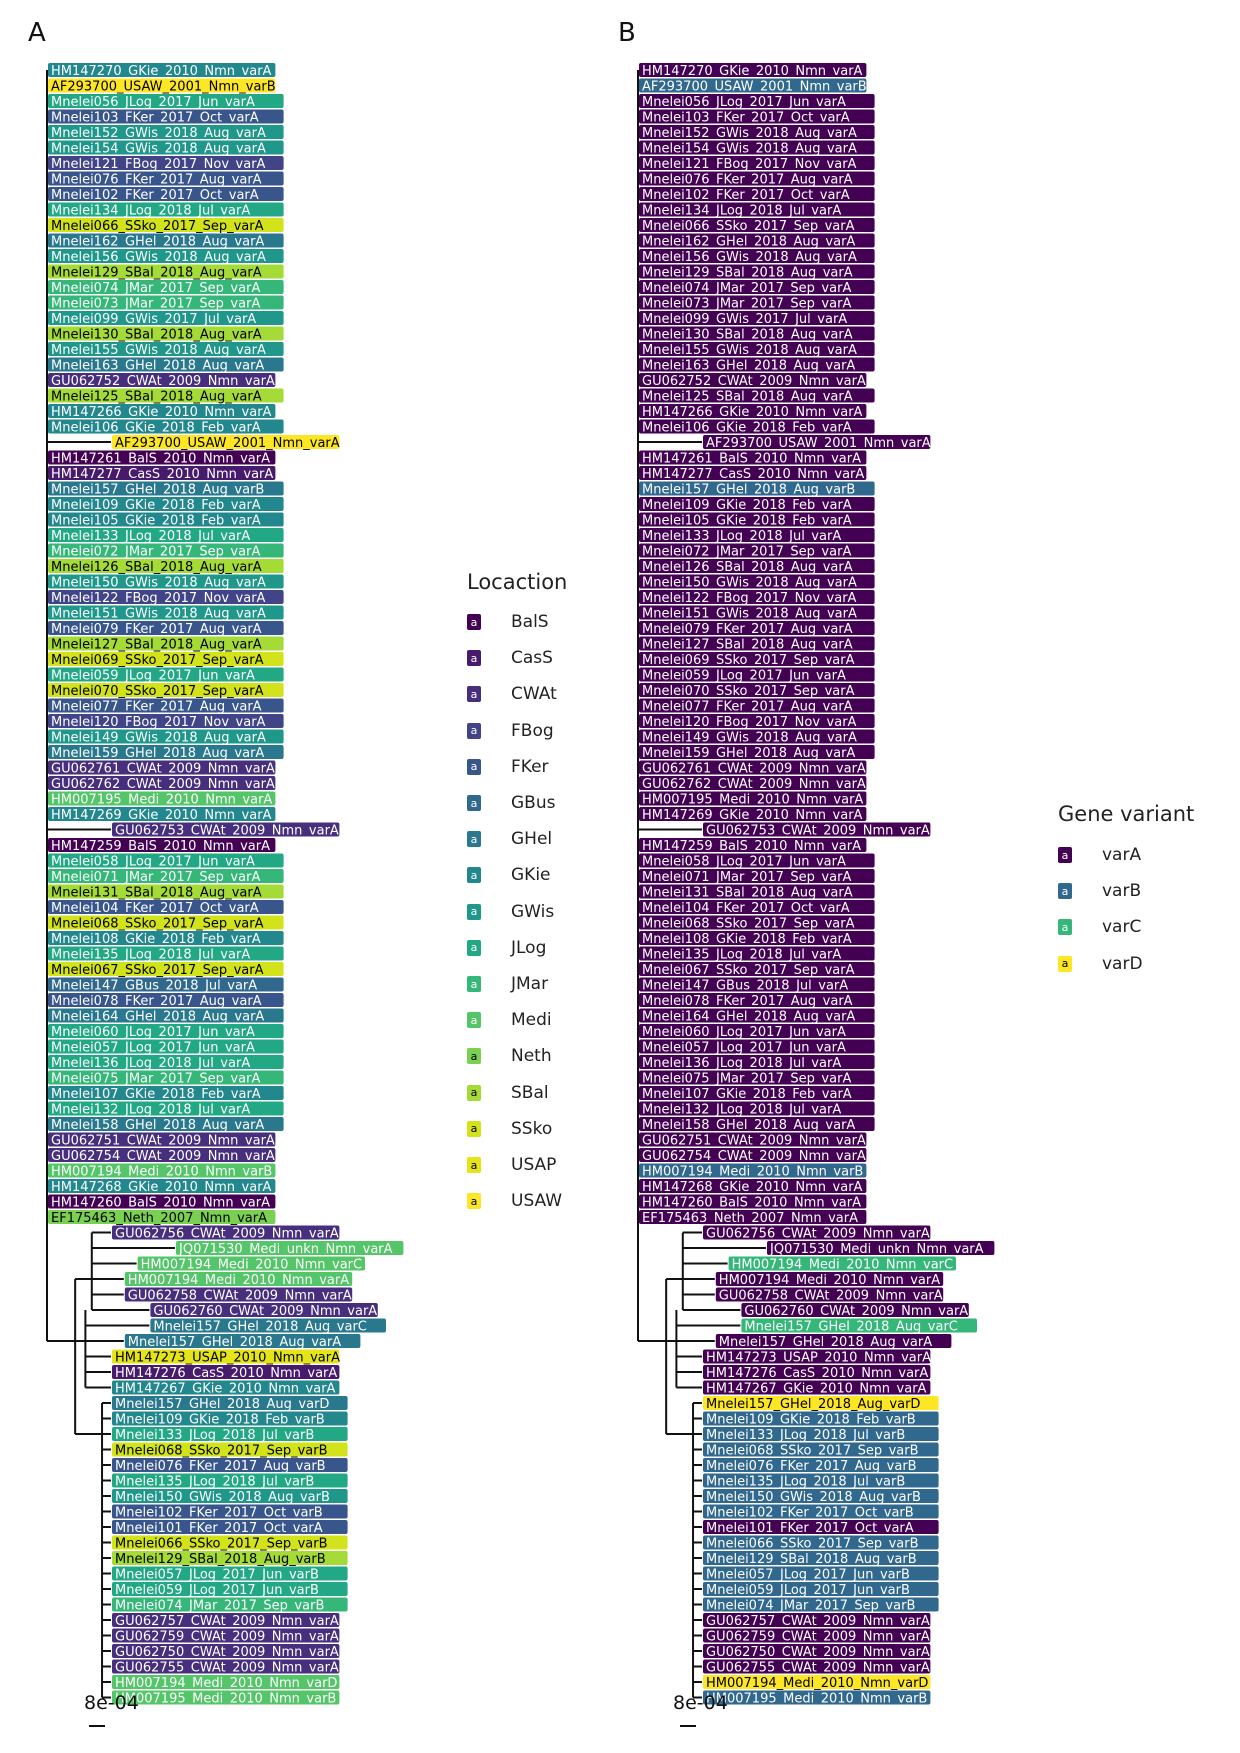  What do you see at coordinates (812, 1544) in the screenshot?
I see `tree-b-tip-label: Mnelei066_SSko_2017_Sep_varB` at bounding box center [812, 1544].